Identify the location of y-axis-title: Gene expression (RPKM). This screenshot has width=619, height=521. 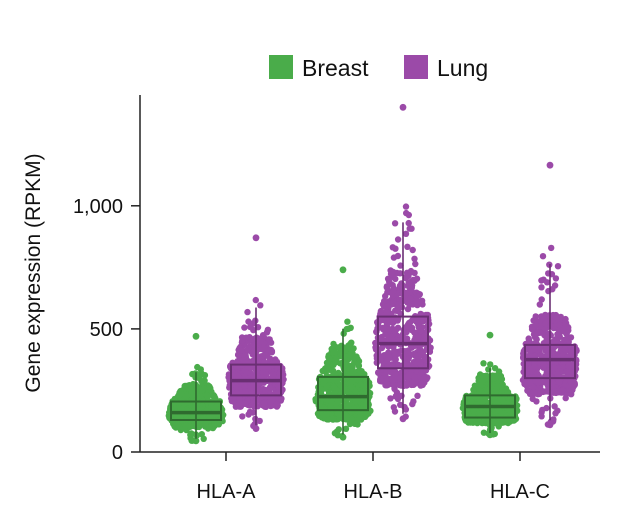
(33, 272).